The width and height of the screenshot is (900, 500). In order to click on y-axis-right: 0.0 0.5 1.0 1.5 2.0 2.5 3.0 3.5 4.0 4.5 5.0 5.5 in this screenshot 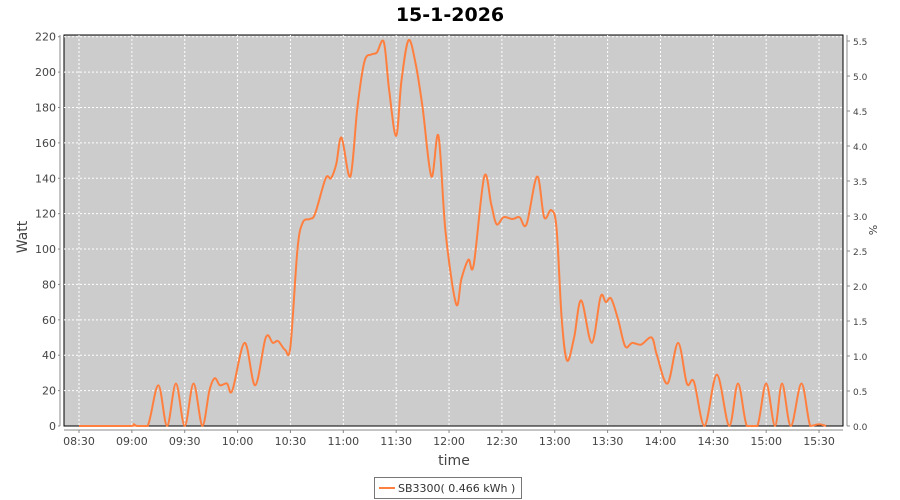, I will do `click(857, 234)`.